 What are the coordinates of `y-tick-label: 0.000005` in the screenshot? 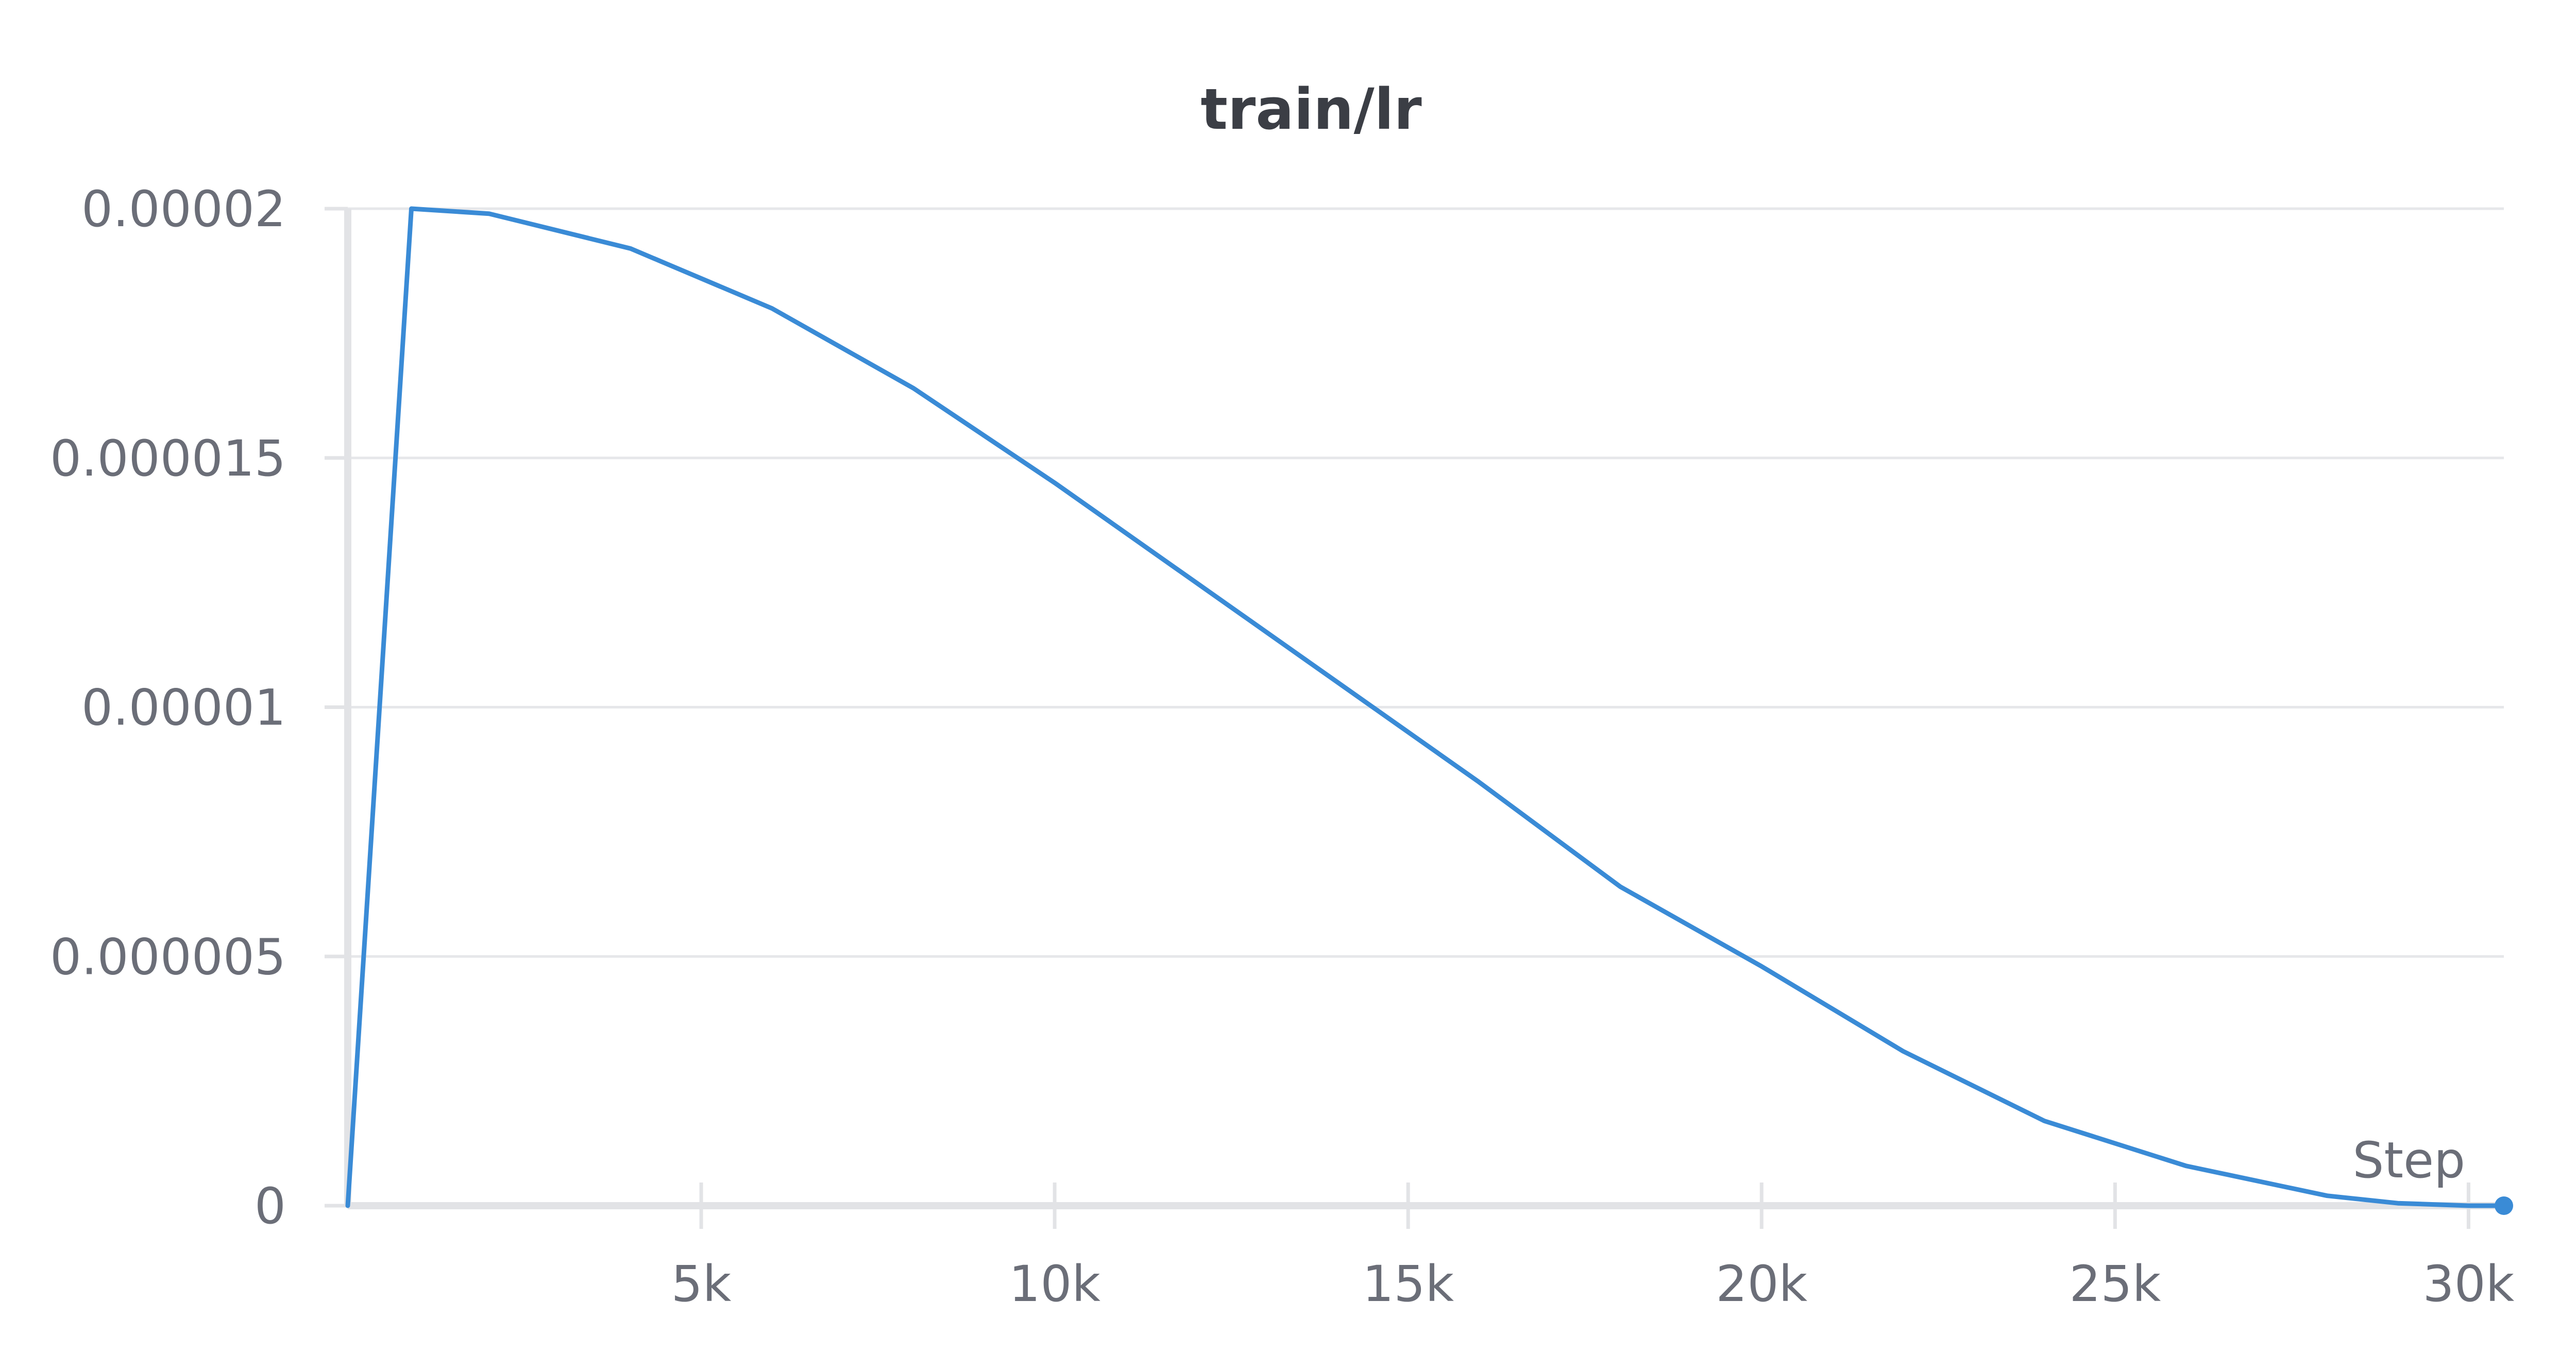 It's located at (168, 957).